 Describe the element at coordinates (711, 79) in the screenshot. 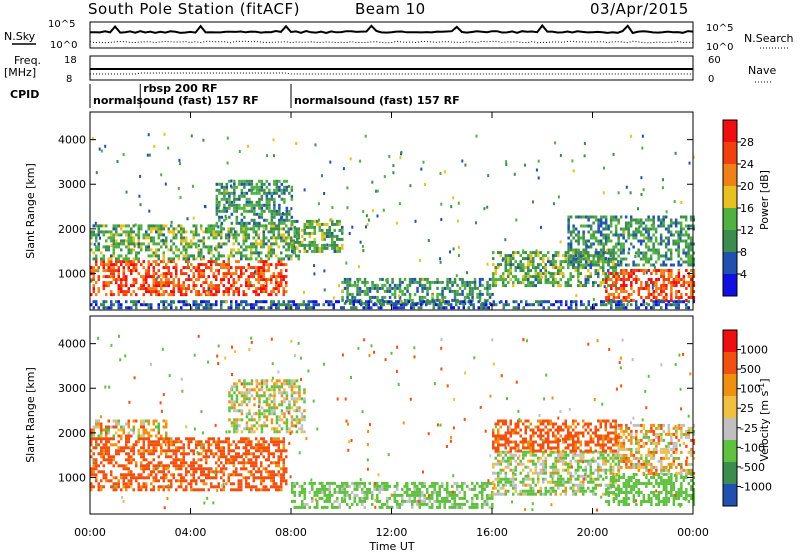

I see `nave-tick-bottom: 0` at that location.